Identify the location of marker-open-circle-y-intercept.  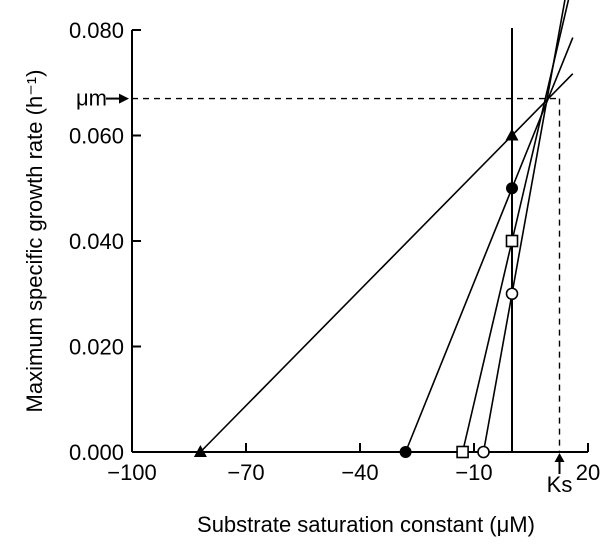
(512, 294).